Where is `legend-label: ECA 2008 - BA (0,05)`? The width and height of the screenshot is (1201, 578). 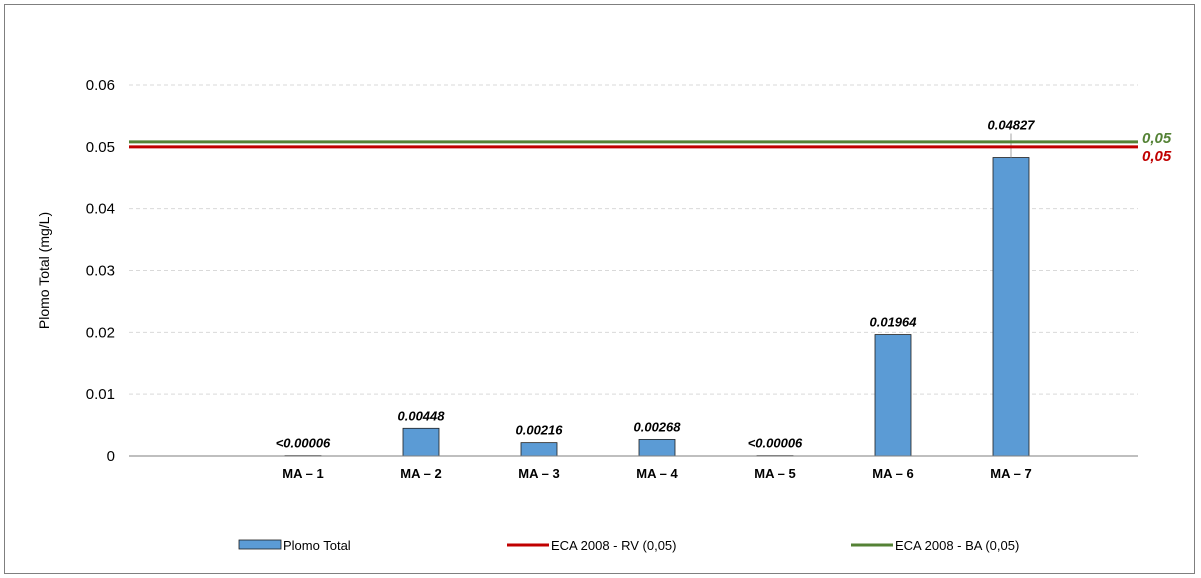
legend-label: ECA 2008 - BA (0,05) is located at coordinates (957, 545).